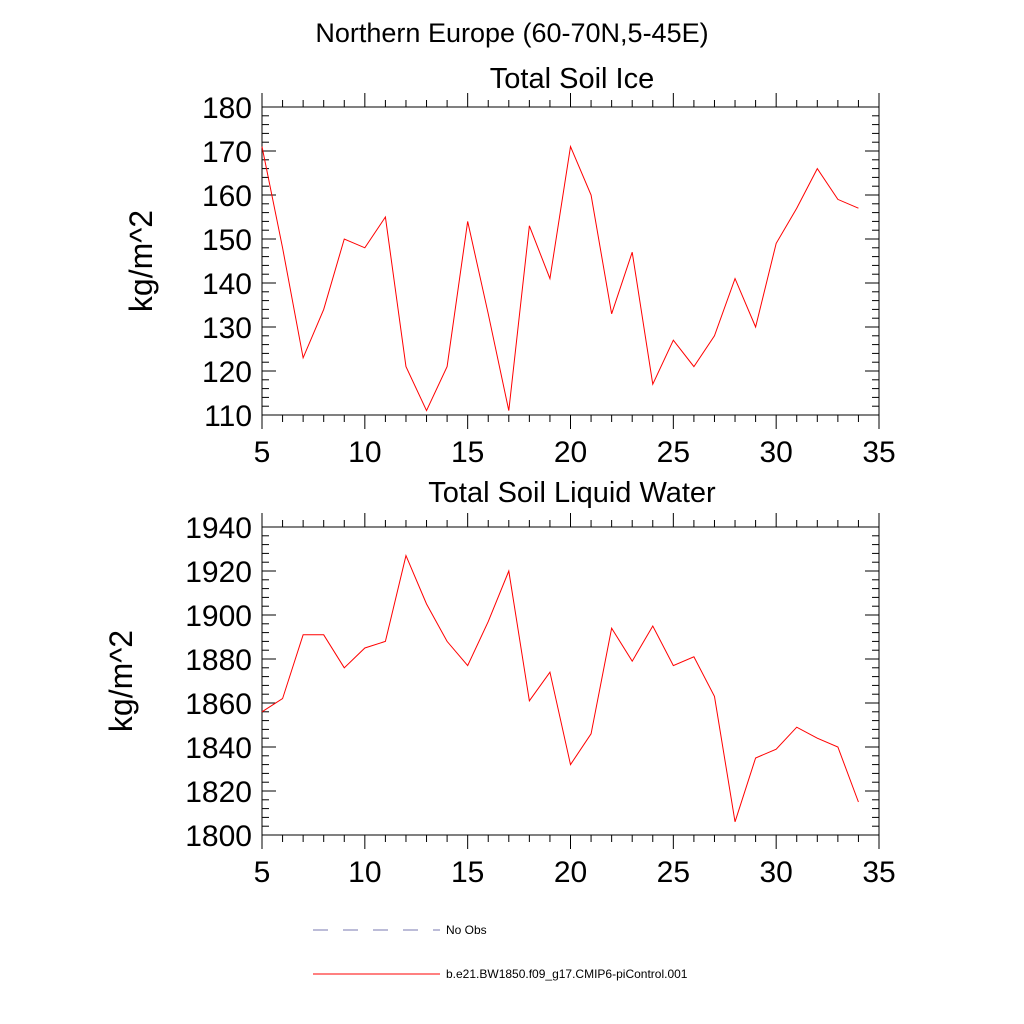  What do you see at coordinates (218, 572) in the screenshot?
I see `y-tick-label: 1920` at bounding box center [218, 572].